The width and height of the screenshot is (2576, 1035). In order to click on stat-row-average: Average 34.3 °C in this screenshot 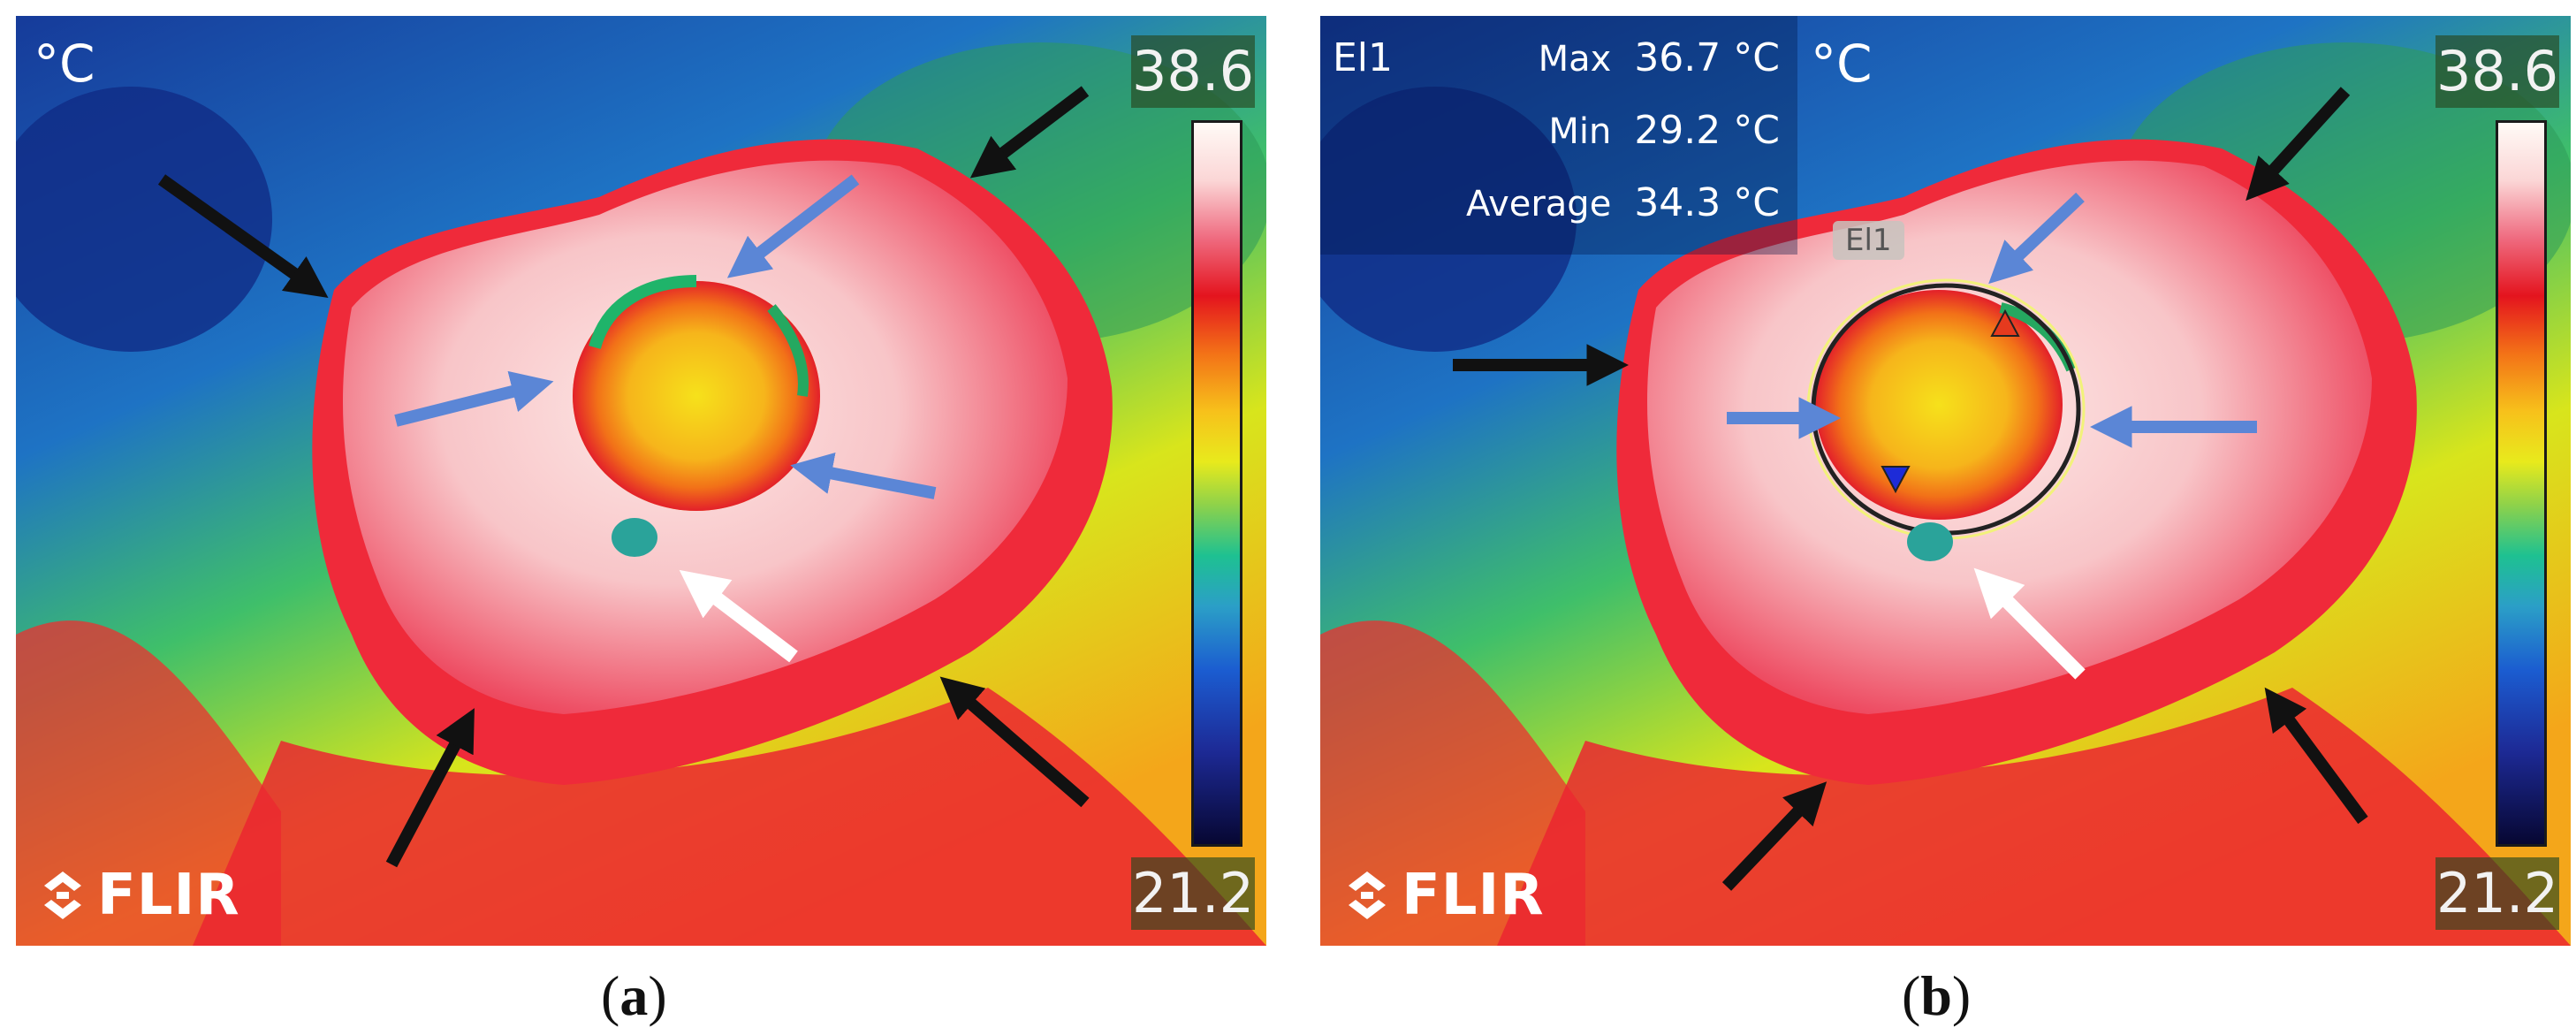, I will do `click(1623, 202)`.